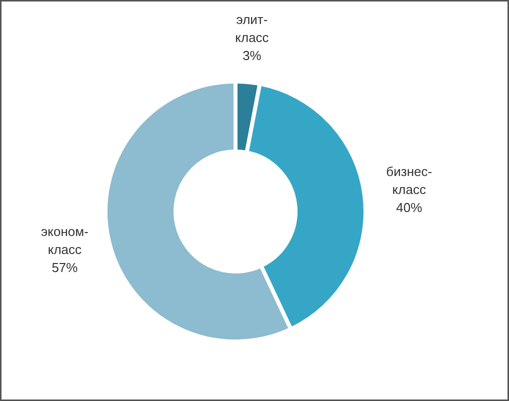 The image size is (509, 401). Describe the element at coordinates (252, 28) in the screenshot. I see `slice-label: элит-класс` at that location.